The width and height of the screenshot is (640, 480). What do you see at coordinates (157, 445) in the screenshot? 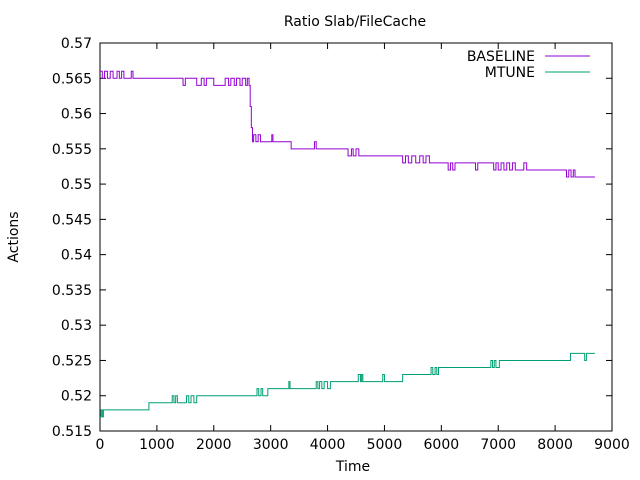
I see `x-tick-label: 1000` at bounding box center [157, 445].